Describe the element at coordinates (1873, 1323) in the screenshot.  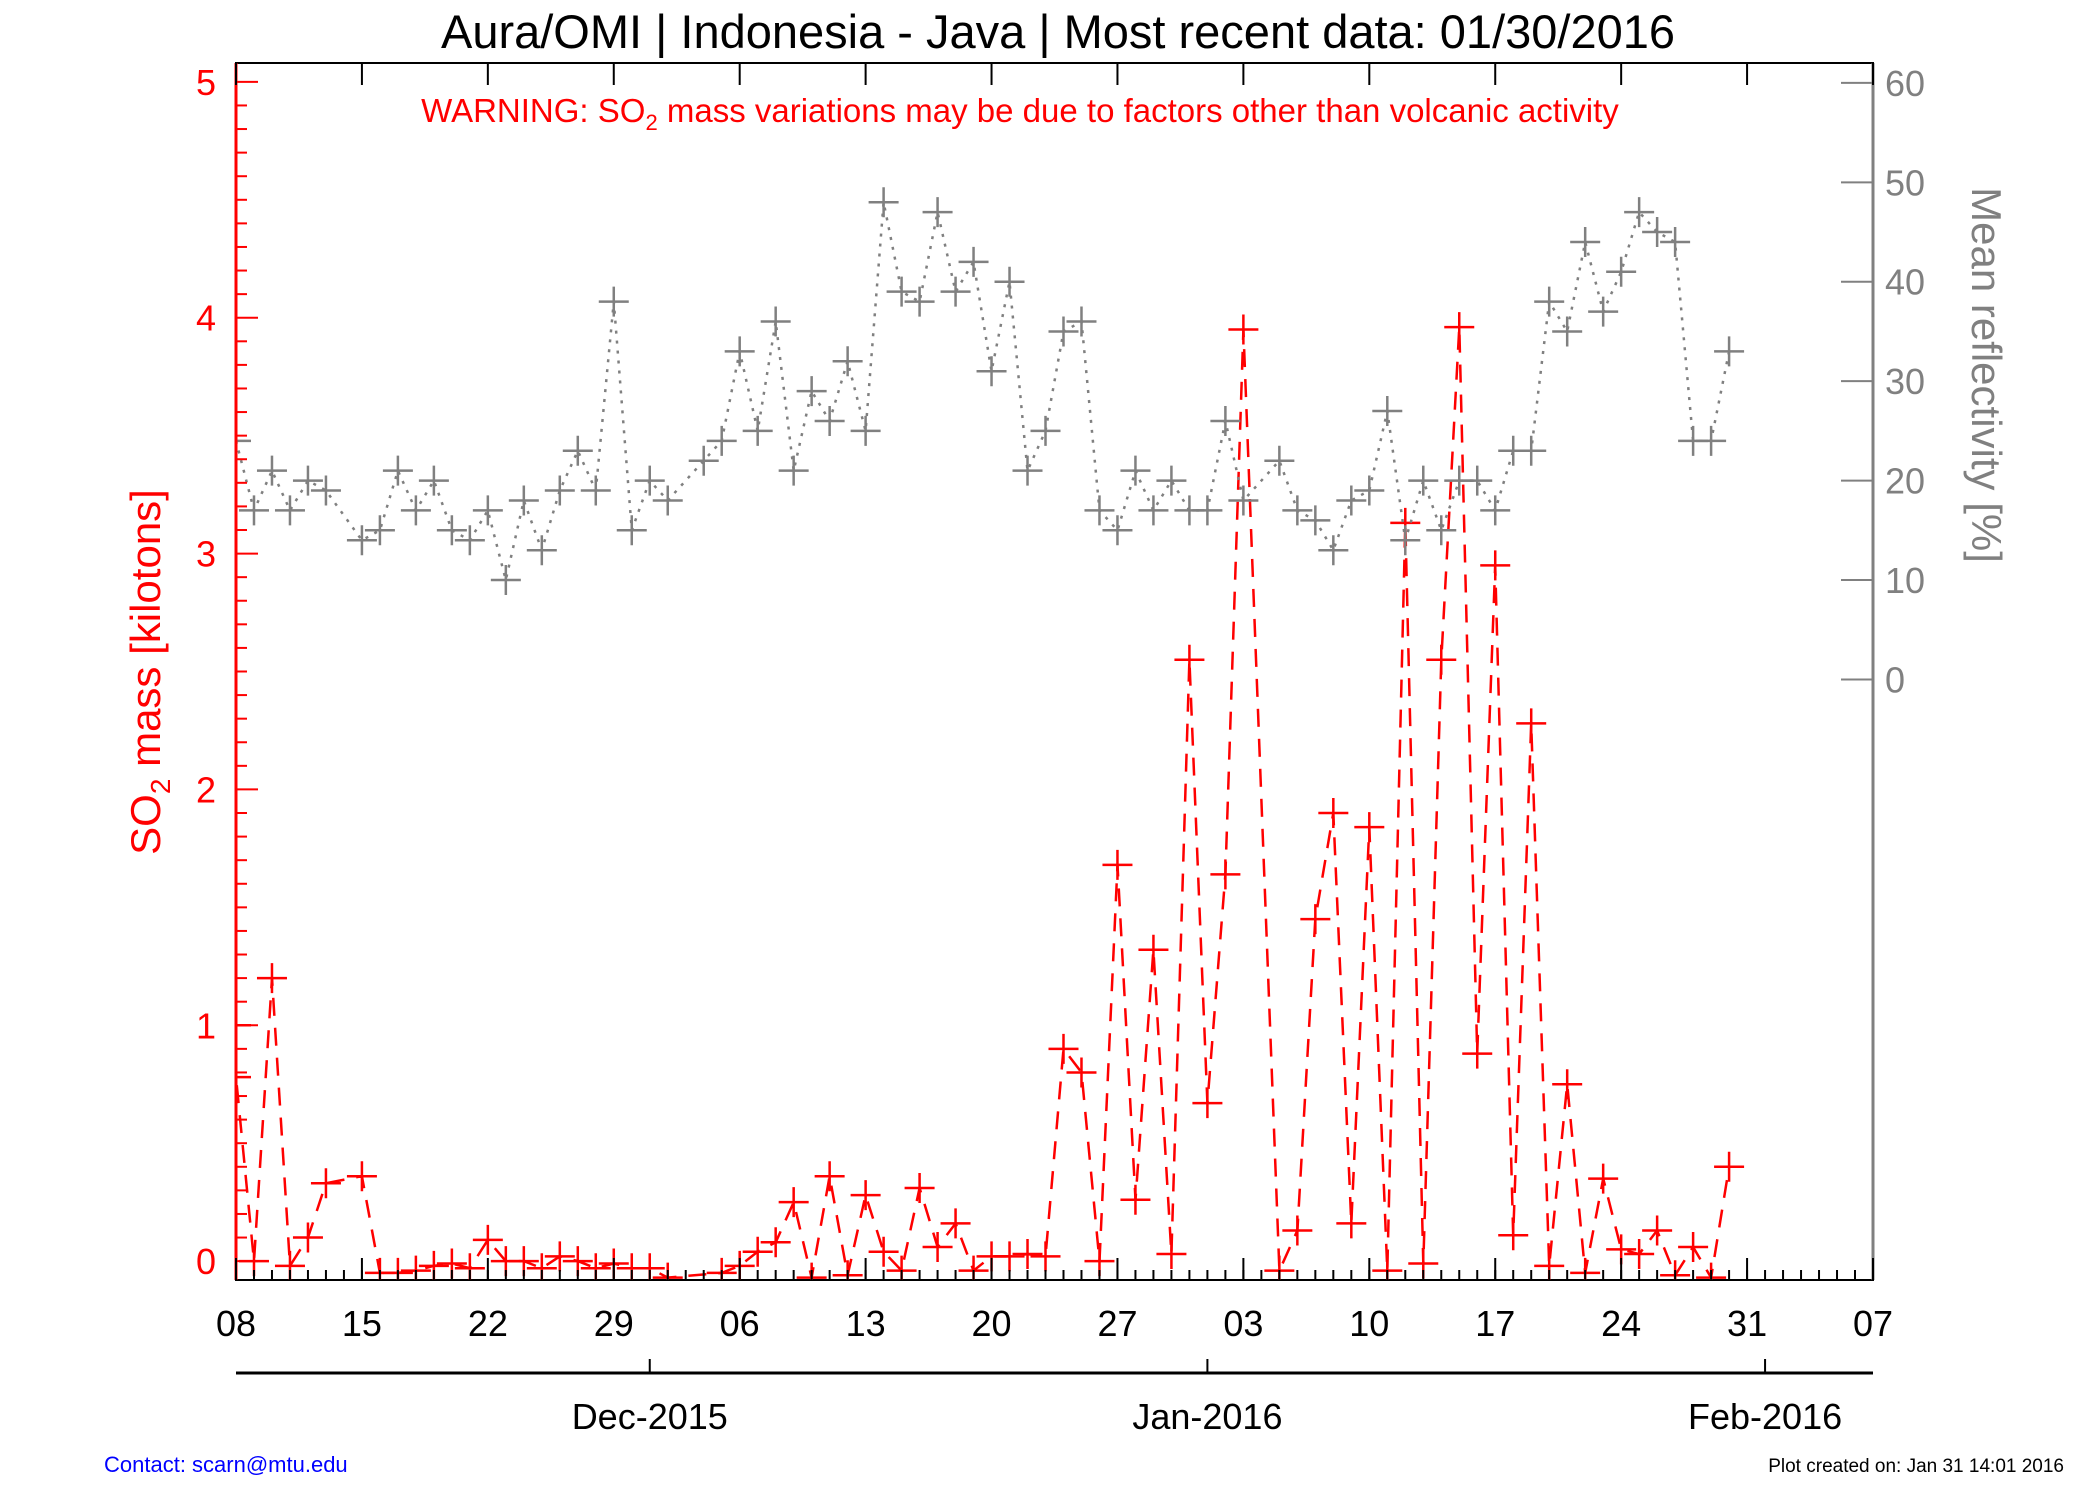
I see `x-axis-tick-label: 07` at that location.